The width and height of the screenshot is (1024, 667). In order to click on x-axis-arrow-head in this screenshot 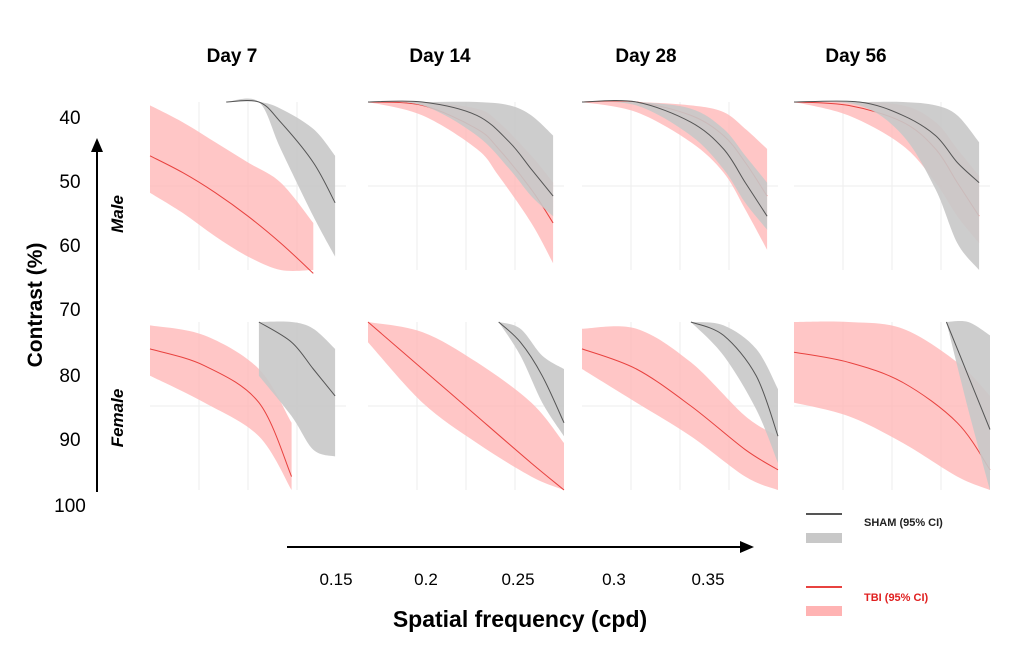, I will do `click(747, 547)`.